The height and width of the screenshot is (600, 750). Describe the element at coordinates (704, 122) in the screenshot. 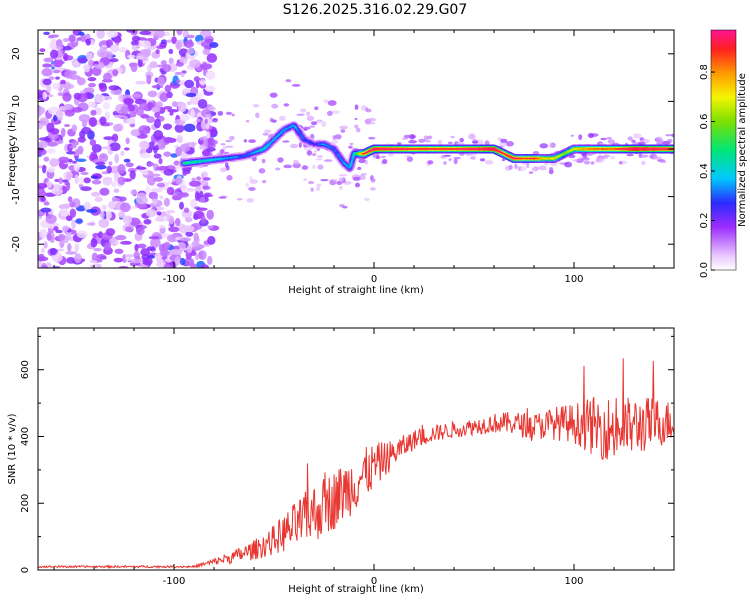

I see `colorbar-tick-label: 0.6` at that location.